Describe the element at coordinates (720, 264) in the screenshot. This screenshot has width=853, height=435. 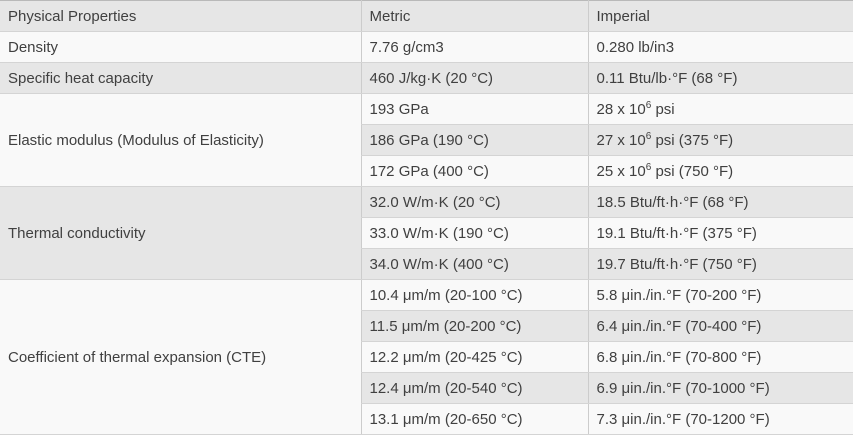
I see `imperial-cell: 19.7 Btu/ft·h·°F (750 °F)` at that location.